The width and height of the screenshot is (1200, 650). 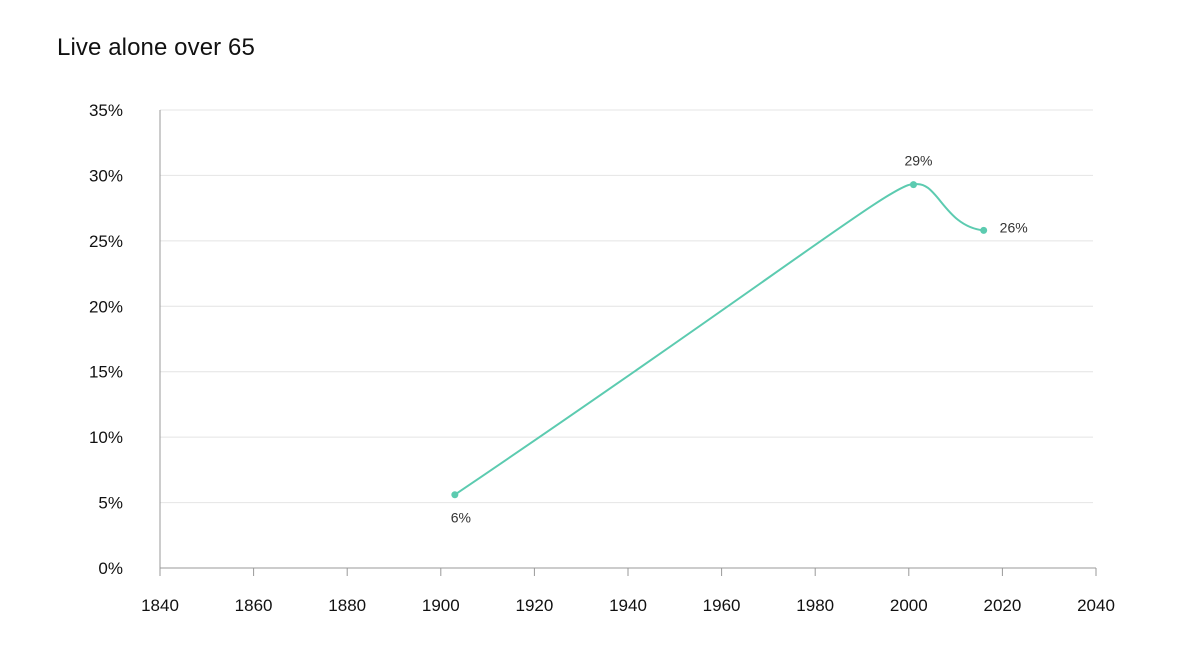 What do you see at coordinates (347, 605) in the screenshot?
I see `x-tick-label: 1880` at bounding box center [347, 605].